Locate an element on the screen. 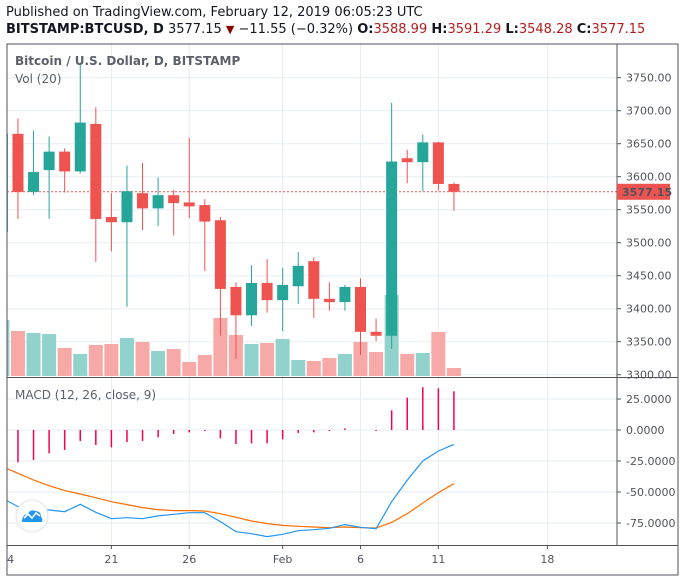  time-tick-label: 6 is located at coordinates (360, 559).